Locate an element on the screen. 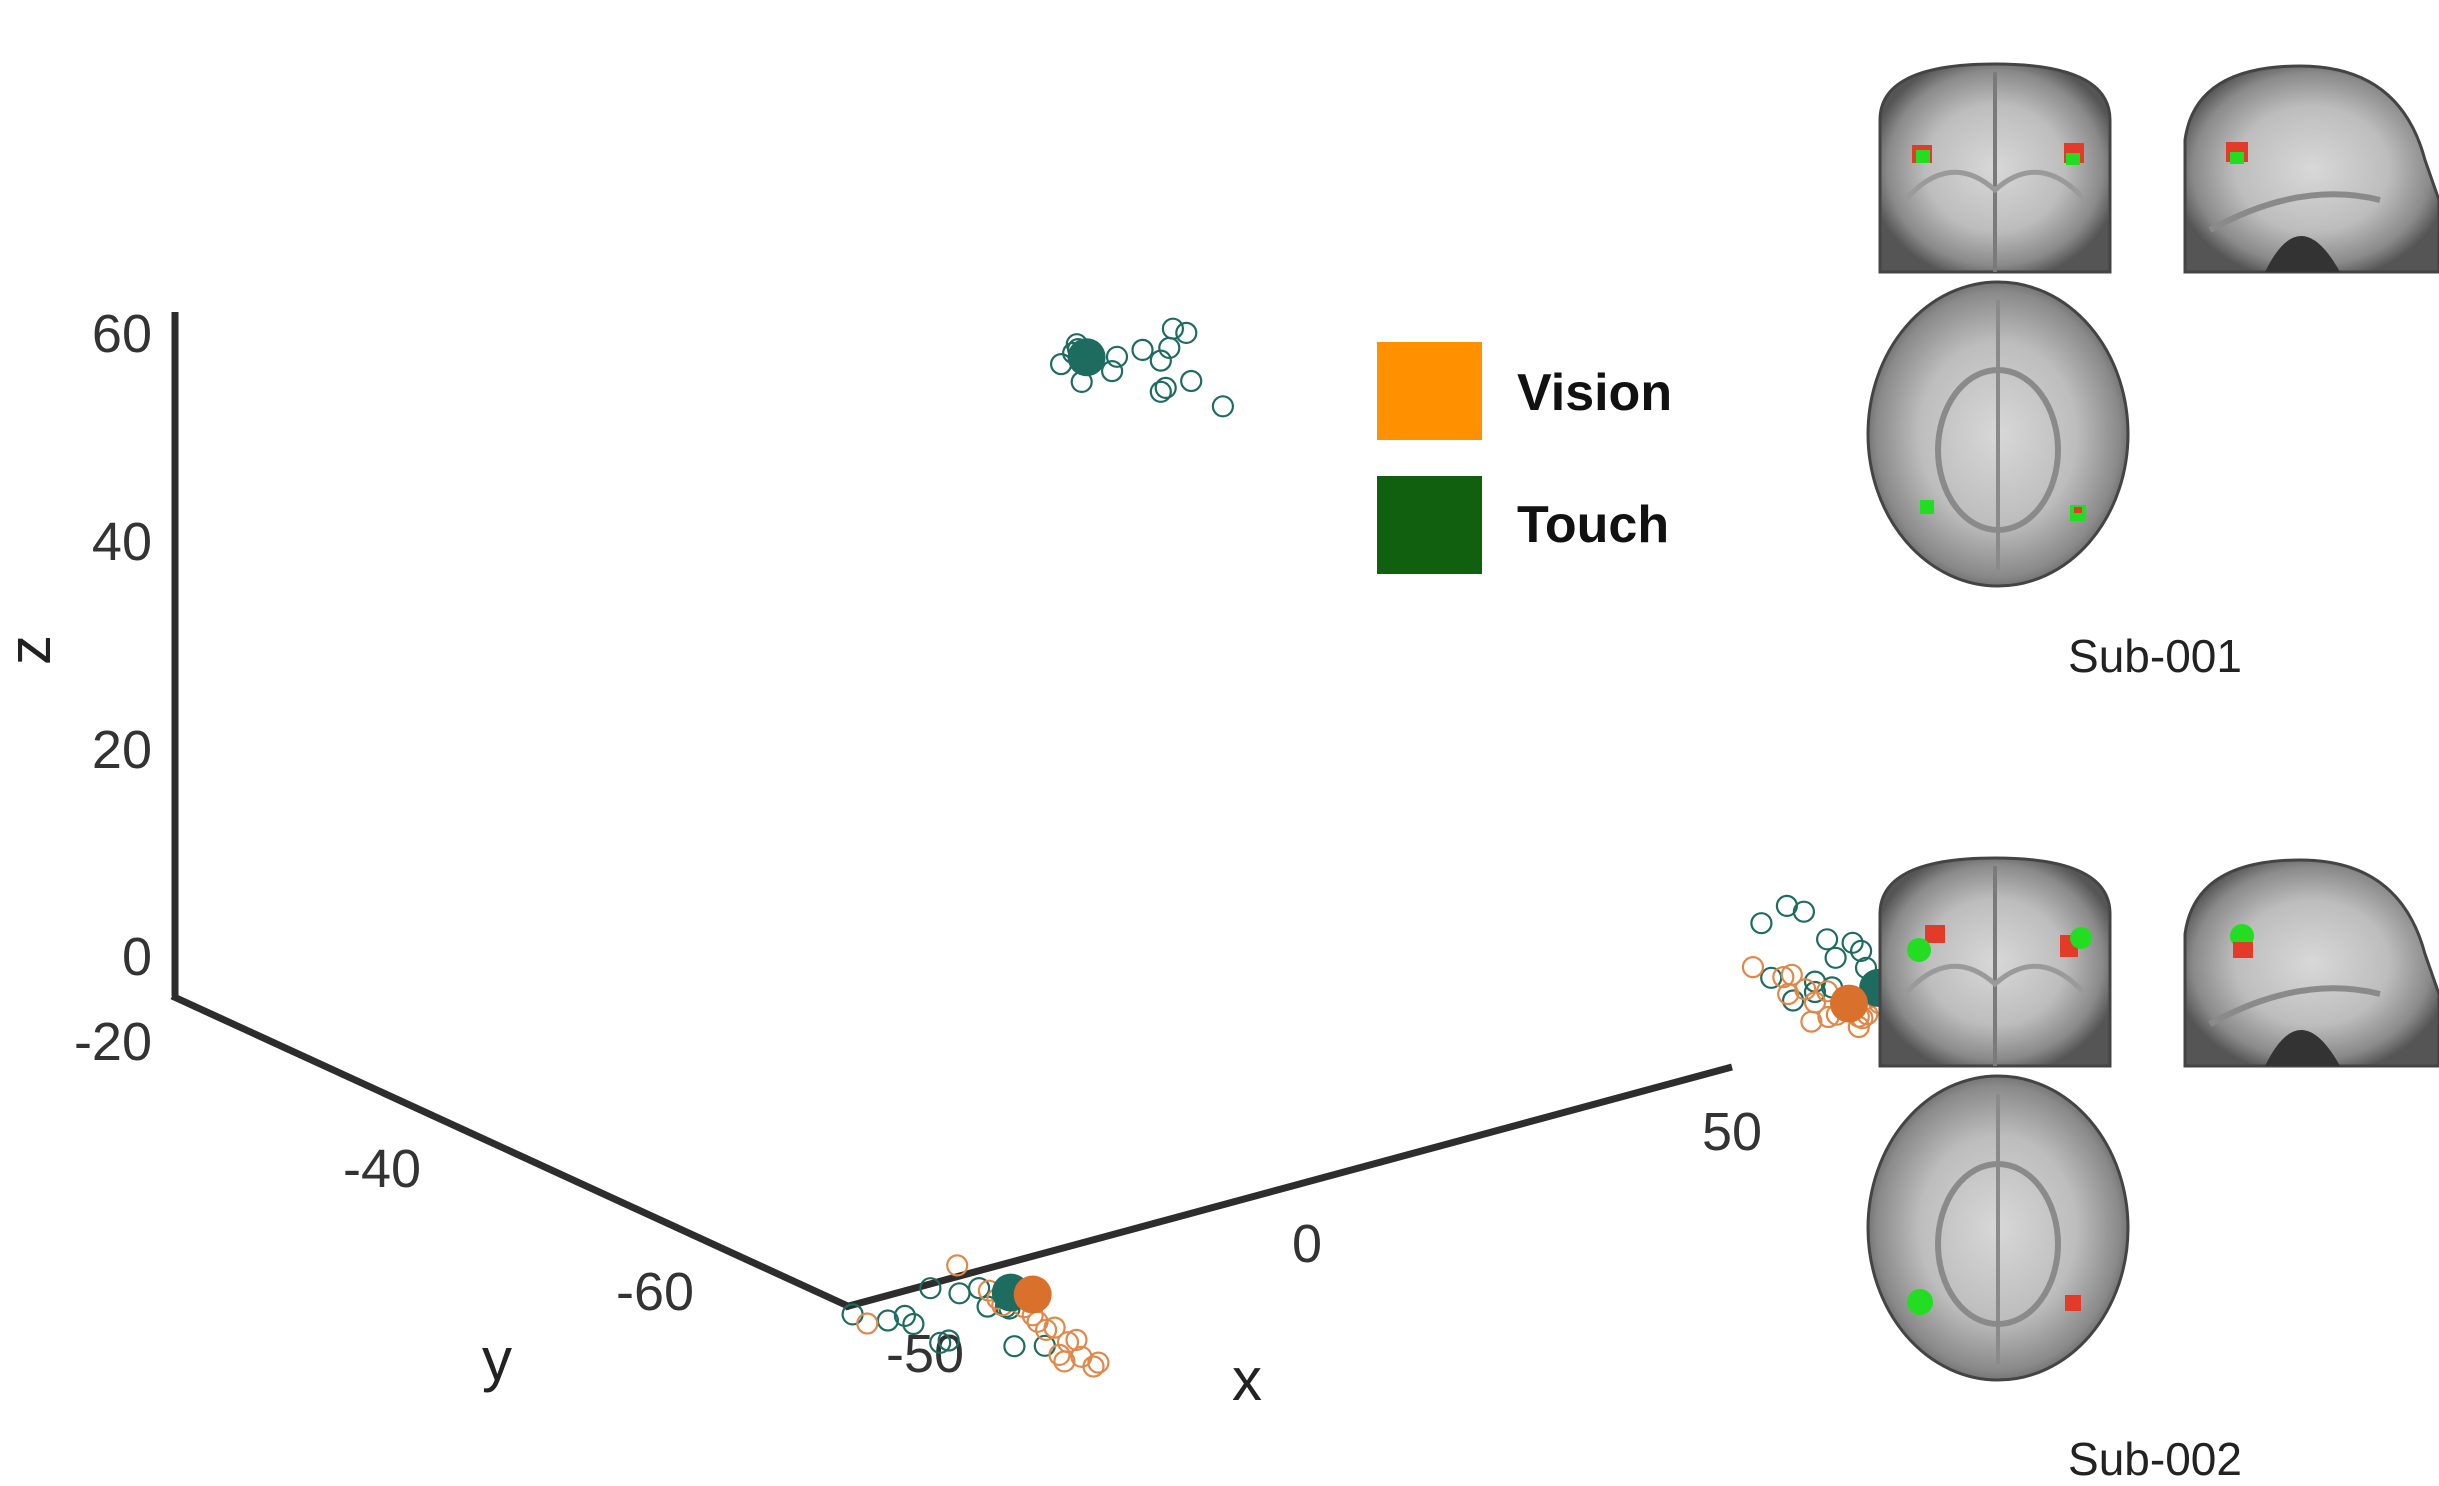  y-axis-line is located at coordinates (511, 1151).